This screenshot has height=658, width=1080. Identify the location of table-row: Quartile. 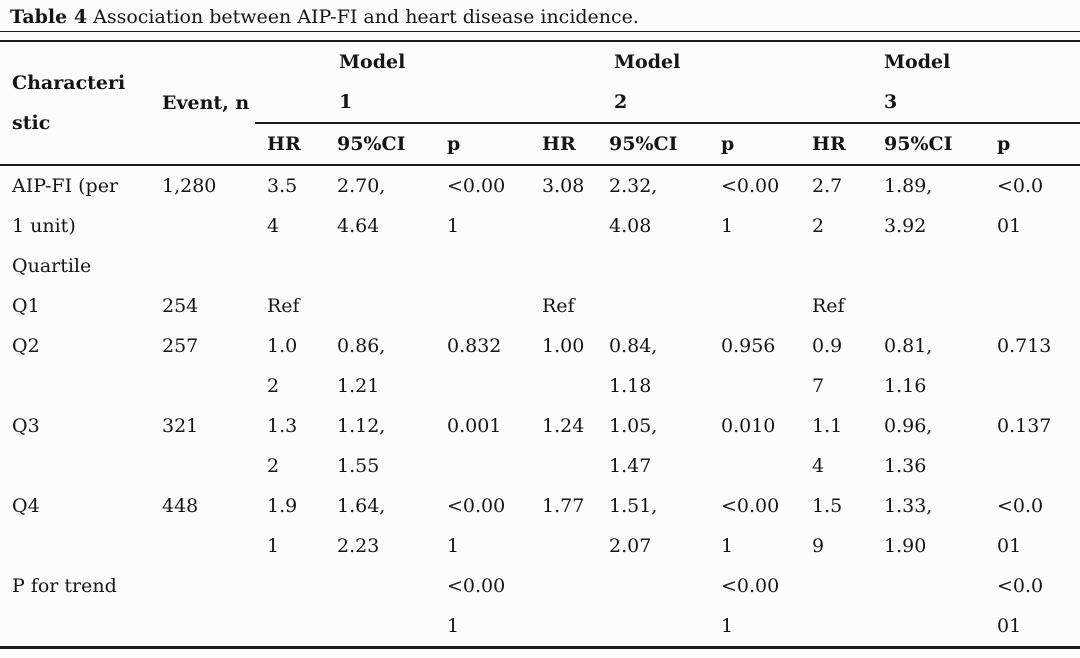
(540, 266).